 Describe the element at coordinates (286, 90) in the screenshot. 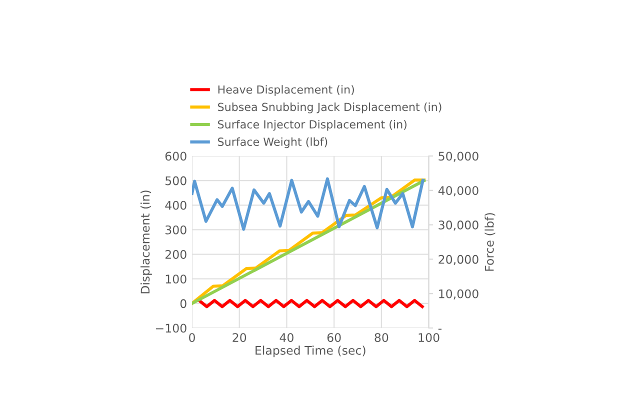

I see `legend-label: Heave Displacement (in)` at that location.